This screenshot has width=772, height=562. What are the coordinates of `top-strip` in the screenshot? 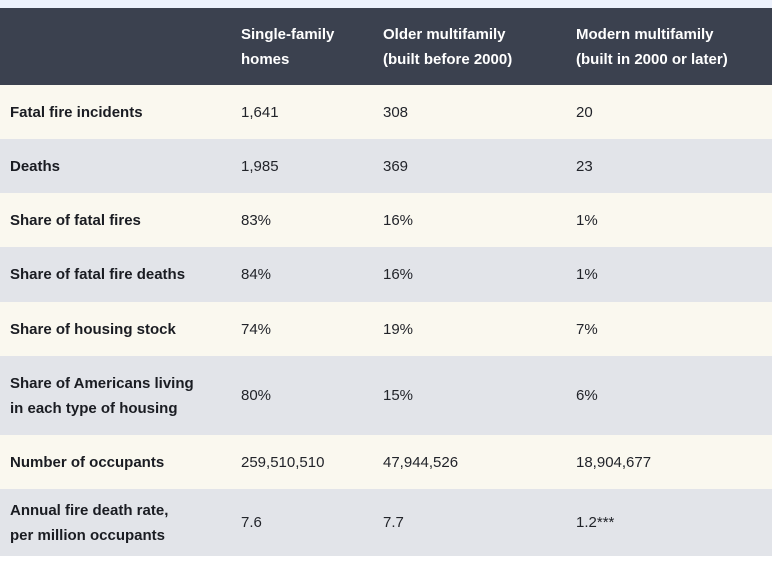 It's located at (386, 4).